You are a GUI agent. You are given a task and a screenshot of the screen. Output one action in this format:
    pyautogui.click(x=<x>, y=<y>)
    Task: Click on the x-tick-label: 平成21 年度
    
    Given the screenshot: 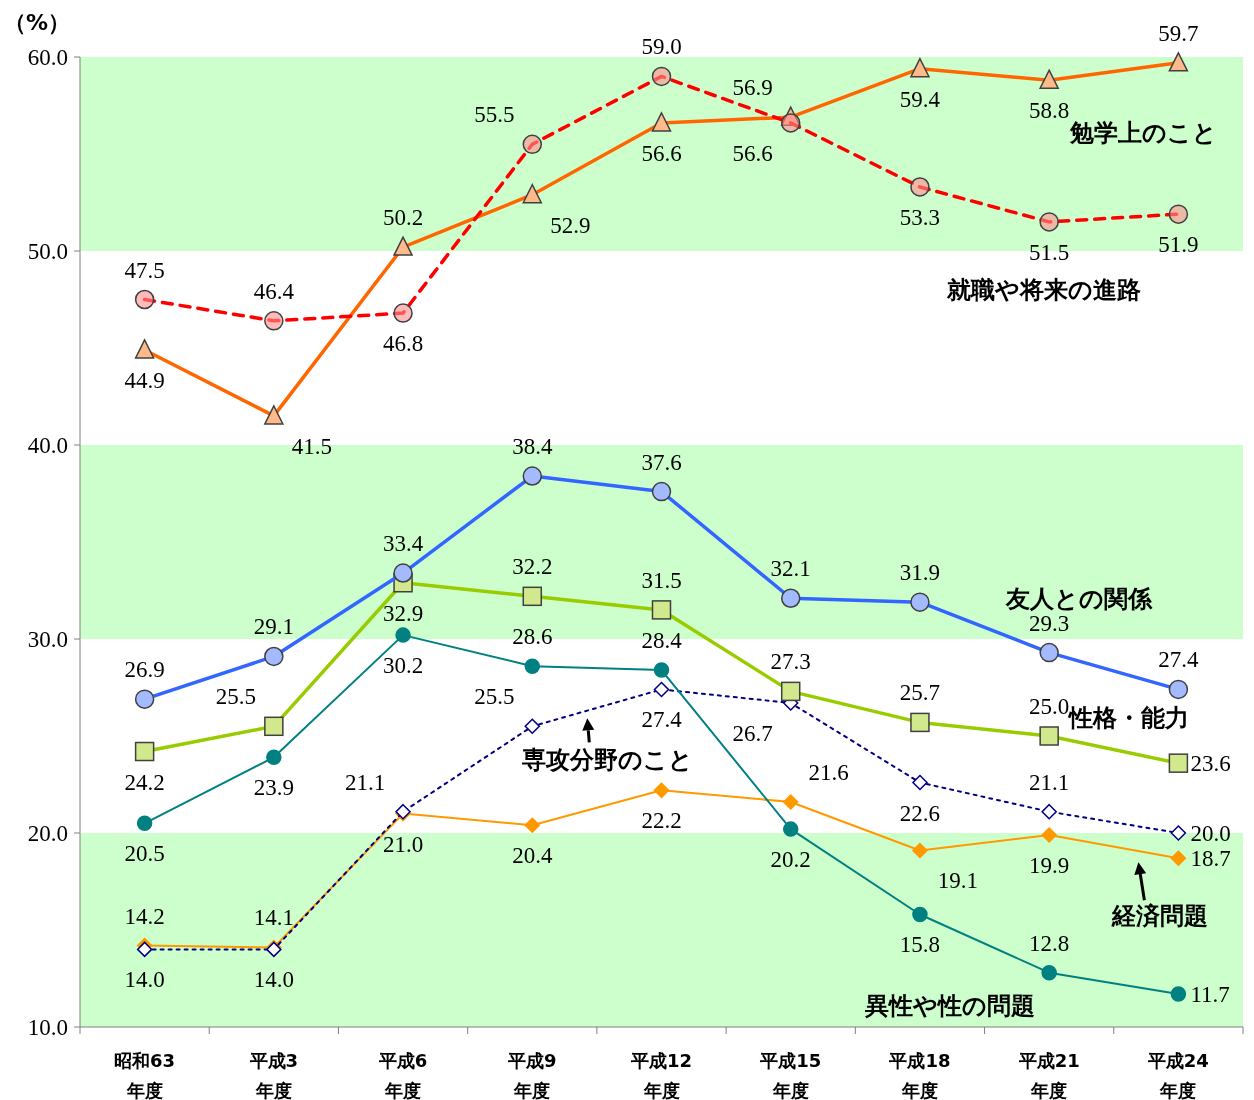 What is the action you would take?
    pyautogui.click(x=1048, y=1075)
    